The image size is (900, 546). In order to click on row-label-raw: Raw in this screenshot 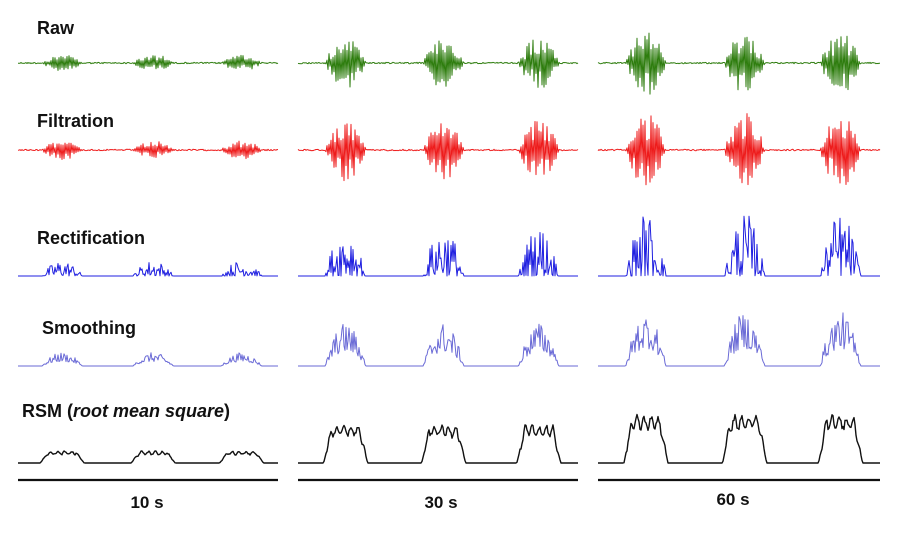, I will do `click(56, 28)`.